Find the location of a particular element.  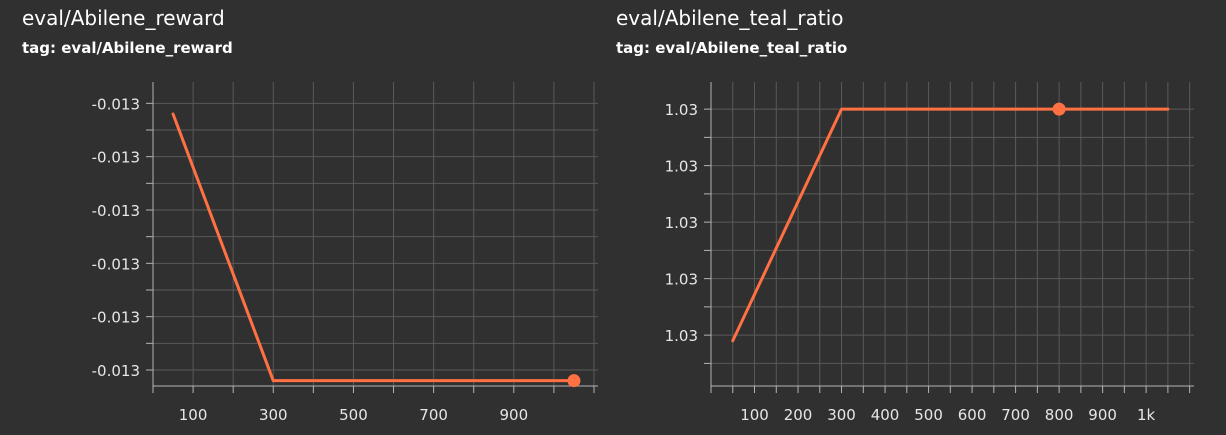

chart-title: eval/Abilene_reward is located at coordinates (123, 18).